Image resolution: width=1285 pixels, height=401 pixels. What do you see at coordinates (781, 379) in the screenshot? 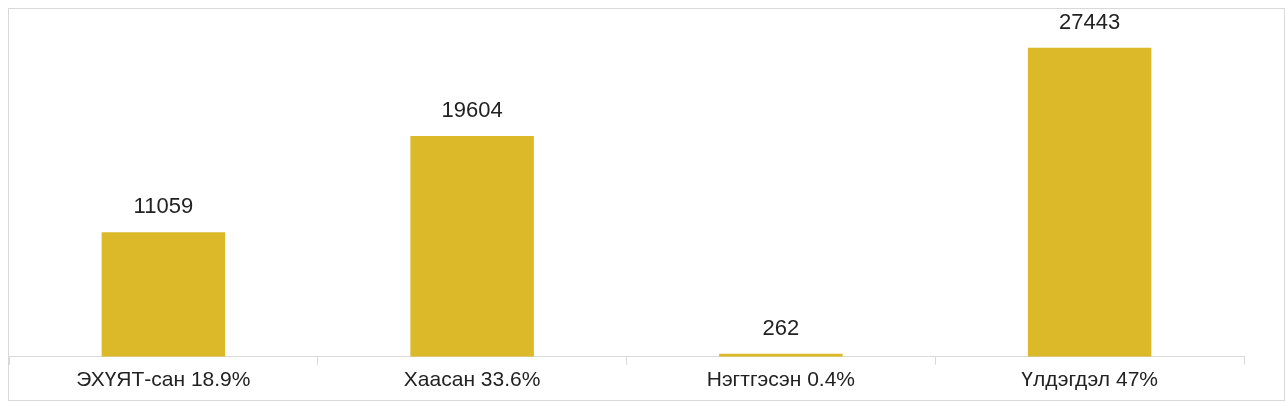
I see `x-tick-label: Нэгтгэсэн 0.4%` at bounding box center [781, 379].